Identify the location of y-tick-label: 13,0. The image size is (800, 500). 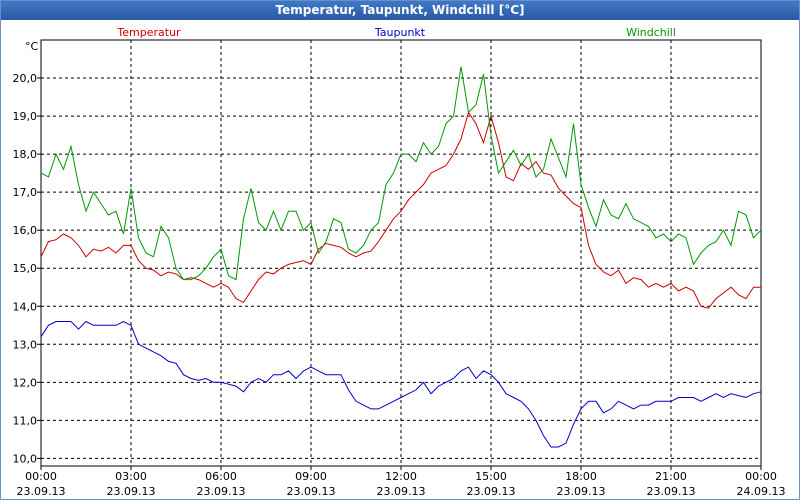
(25, 344).